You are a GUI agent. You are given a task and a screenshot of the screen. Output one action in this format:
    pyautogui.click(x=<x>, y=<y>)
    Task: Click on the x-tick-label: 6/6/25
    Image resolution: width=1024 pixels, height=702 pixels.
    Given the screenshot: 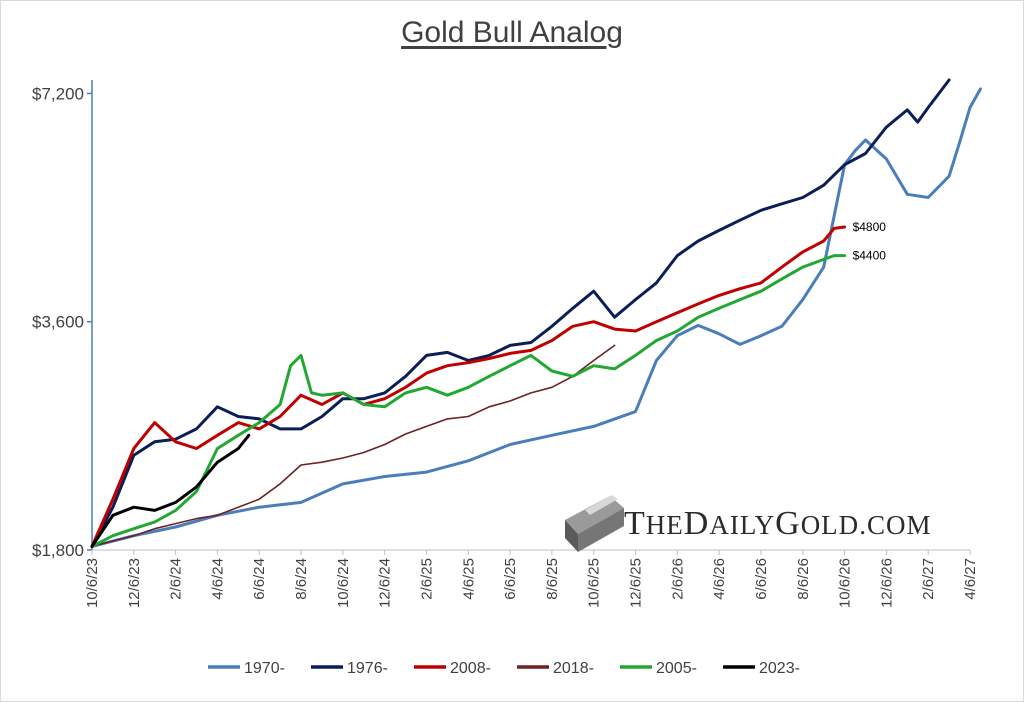 What is the action you would take?
    pyautogui.click(x=510, y=579)
    